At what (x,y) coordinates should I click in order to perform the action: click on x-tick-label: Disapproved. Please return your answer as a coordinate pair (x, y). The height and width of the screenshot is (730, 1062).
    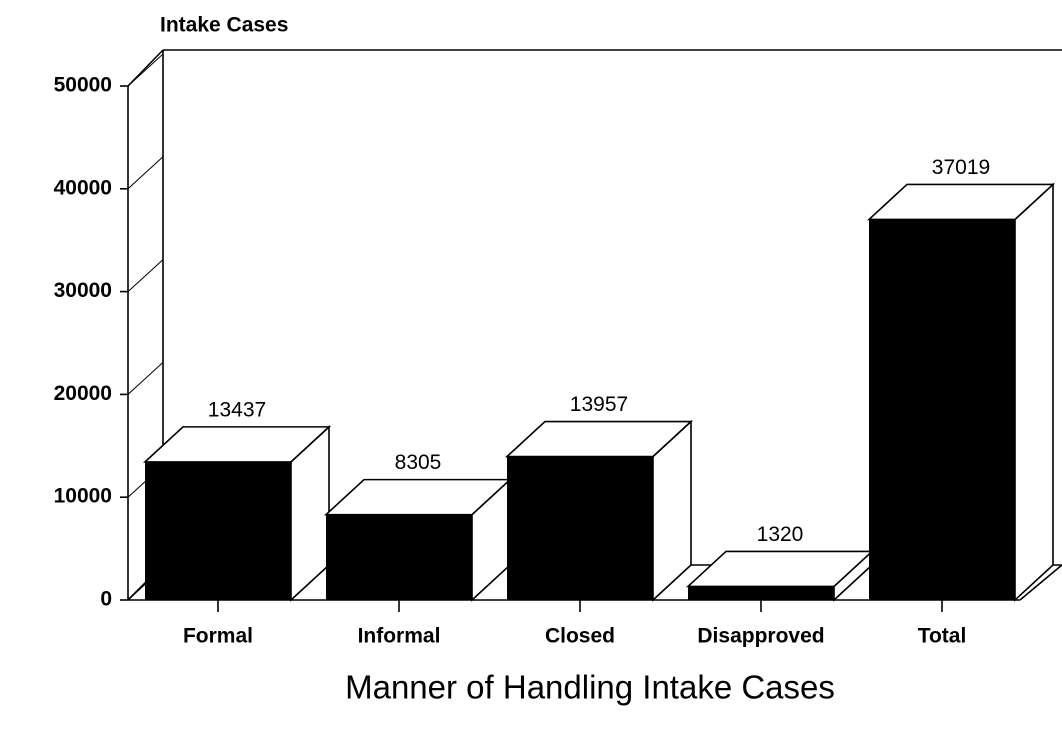
    Looking at the image, I should click on (760, 636).